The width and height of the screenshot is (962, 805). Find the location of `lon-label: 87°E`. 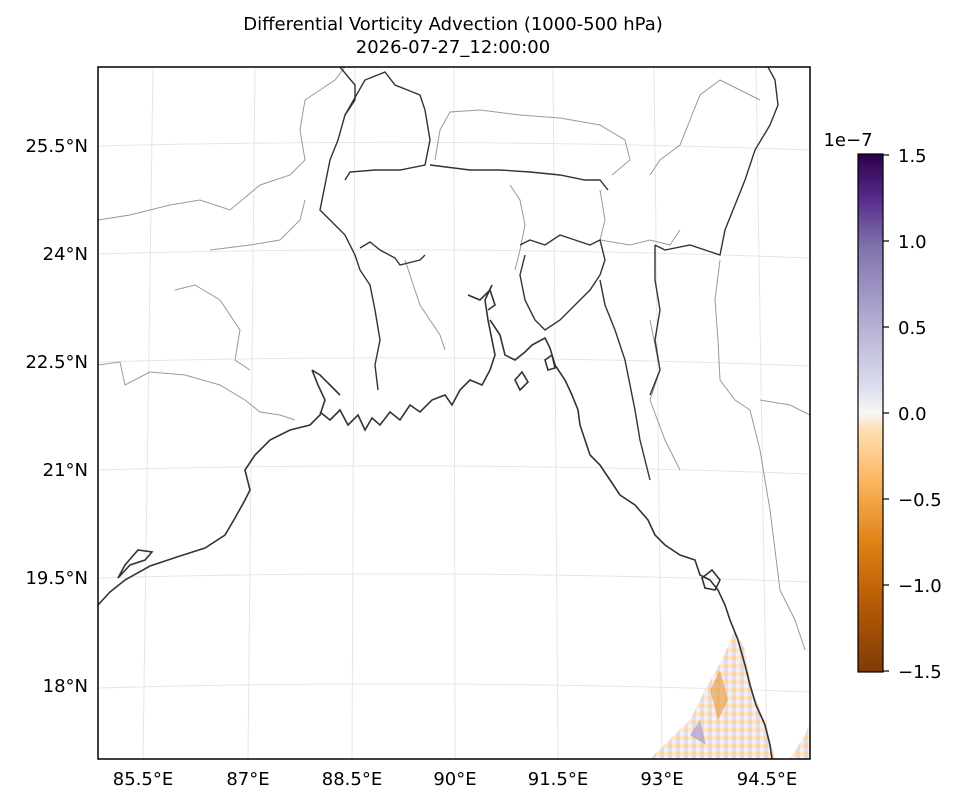

lon-label: 87°E is located at coordinates (247, 779).